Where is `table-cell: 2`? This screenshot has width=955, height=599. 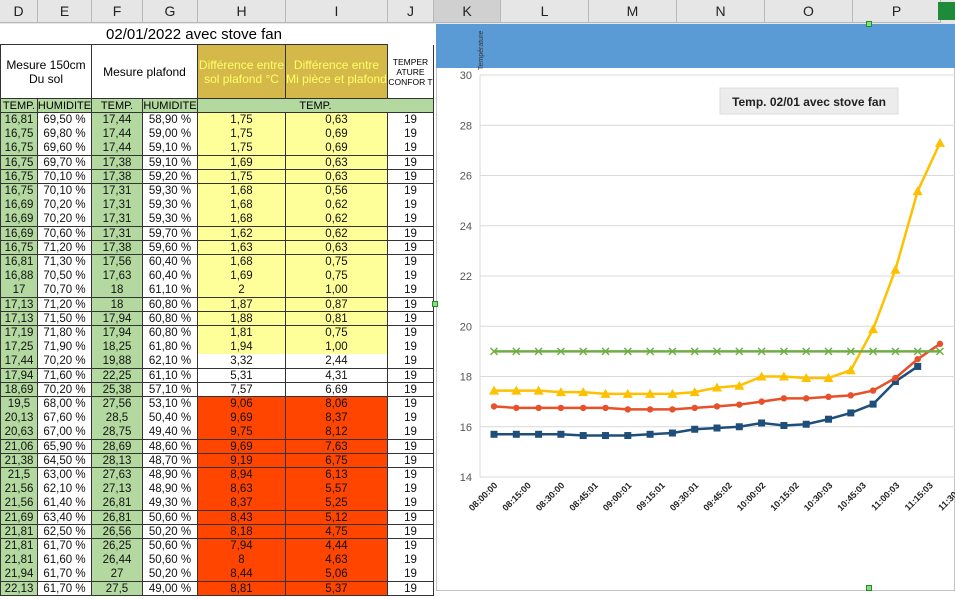 table-cell: 2 is located at coordinates (242, 291).